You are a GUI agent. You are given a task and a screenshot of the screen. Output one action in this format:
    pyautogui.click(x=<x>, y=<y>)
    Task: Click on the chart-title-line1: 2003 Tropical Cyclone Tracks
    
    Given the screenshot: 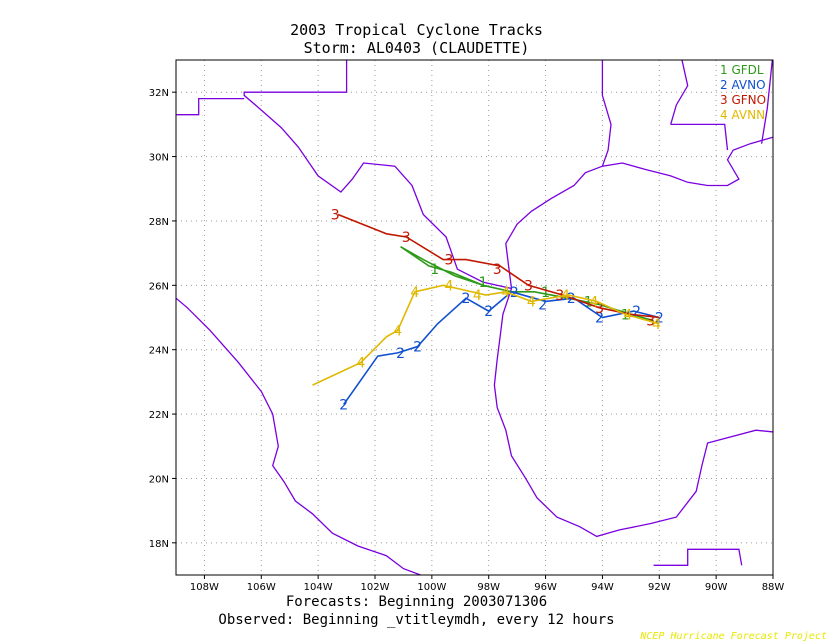 What is the action you would take?
    pyautogui.click(x=416, y=30)
    